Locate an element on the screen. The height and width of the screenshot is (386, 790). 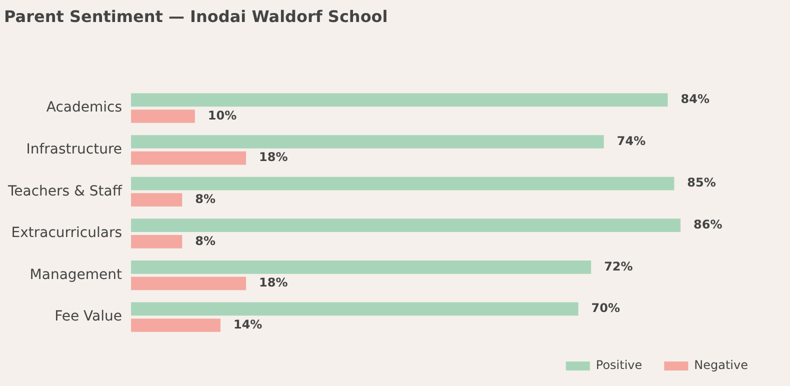
y-tick-label: Teachers & Staff is located at coordinates (64, 191).